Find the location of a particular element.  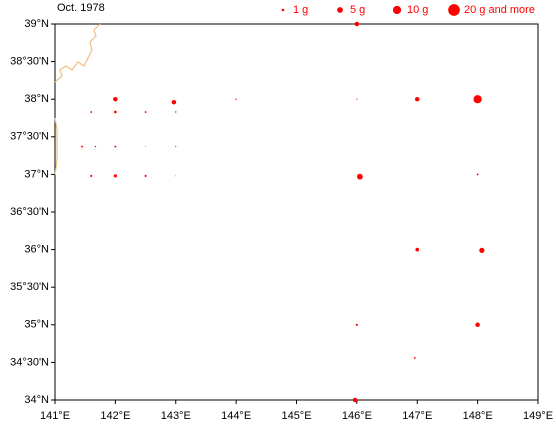

y-tick-label: 39°N is located at coordinates (36, 24).